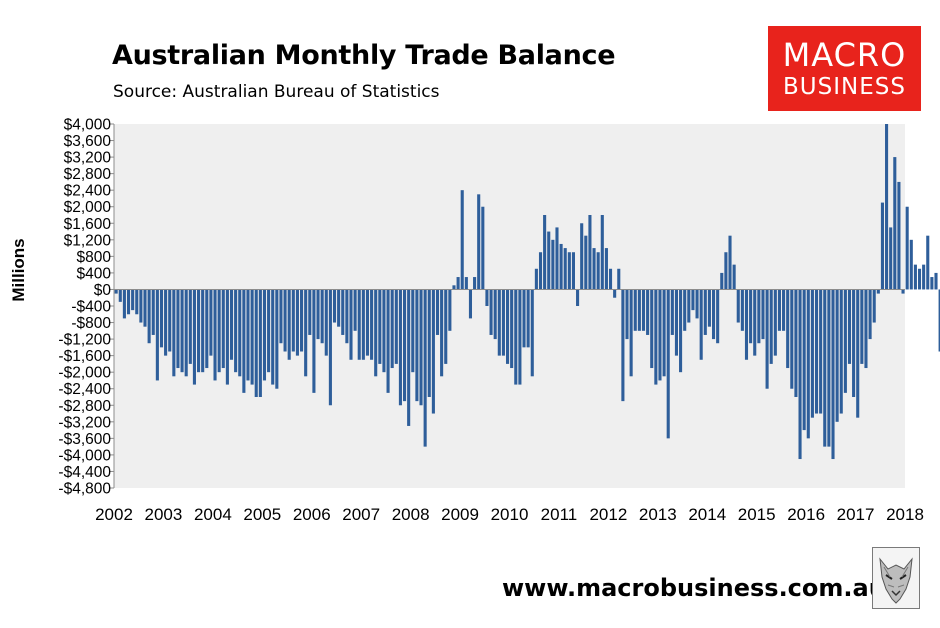 The image size is (940, 628). I want to click on macrobusiness-logo: MACRO BUSINESS, so click(844, 68).